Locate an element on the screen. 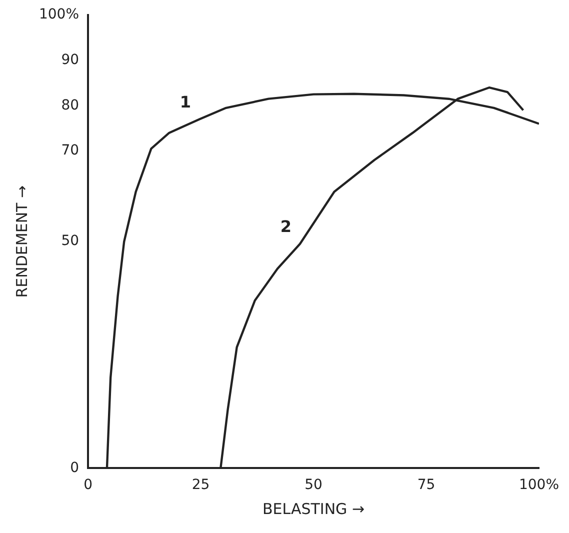 Image resolution: width=569 pixels, height=533 pixels. x-tick-label: 100% is located at coordinates (539, 485).